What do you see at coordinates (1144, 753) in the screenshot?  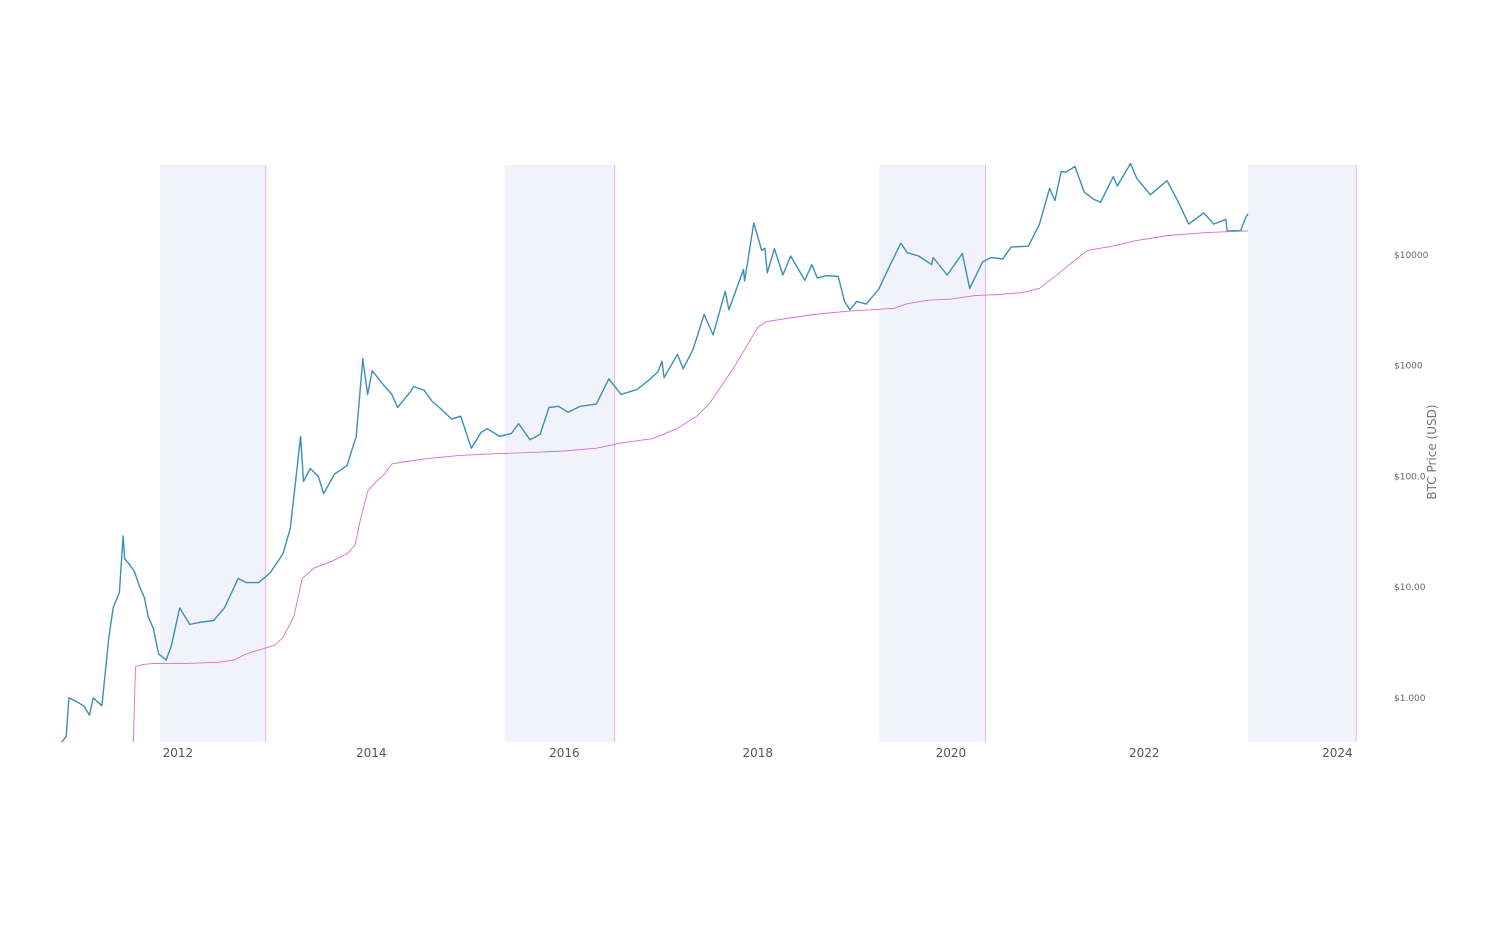 I see `x-tick-label: 2022` at bounding box center [1144, 753].